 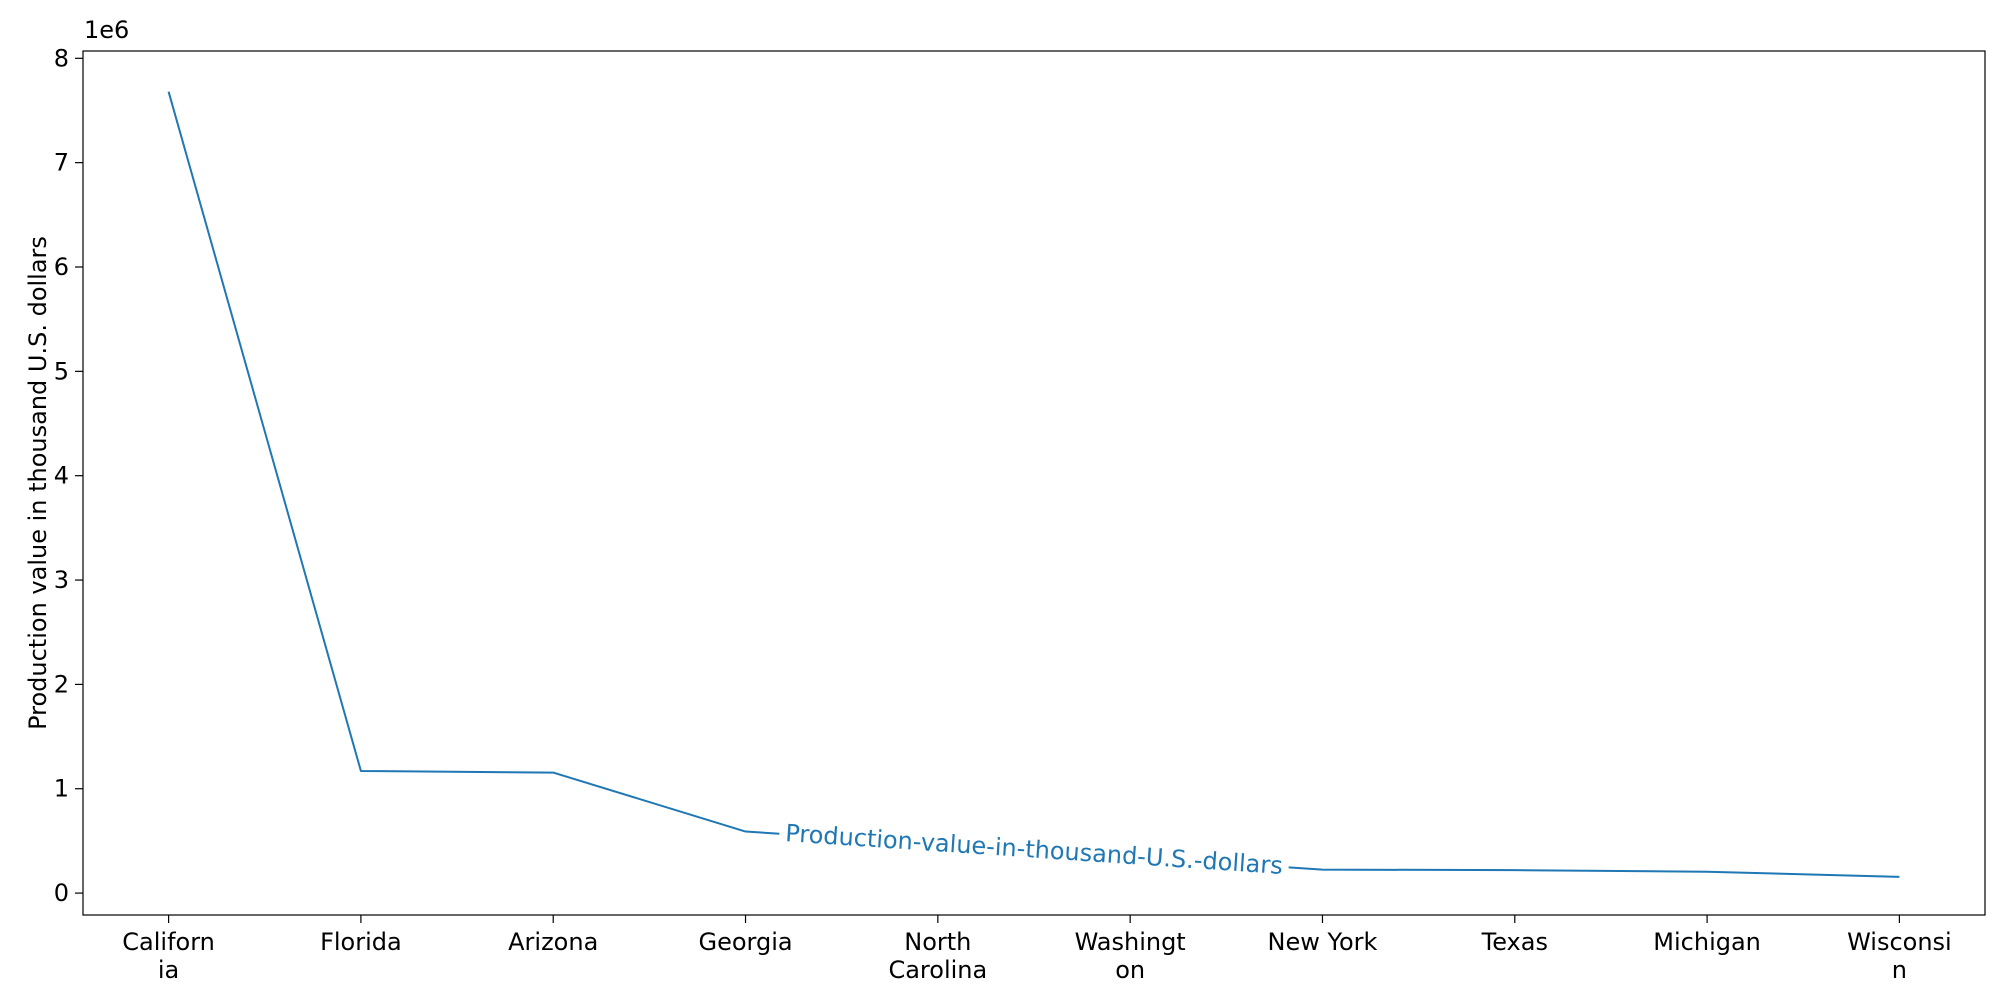 I want to click on x-tick-label-line: Arizona, so click(x=553, y=942).